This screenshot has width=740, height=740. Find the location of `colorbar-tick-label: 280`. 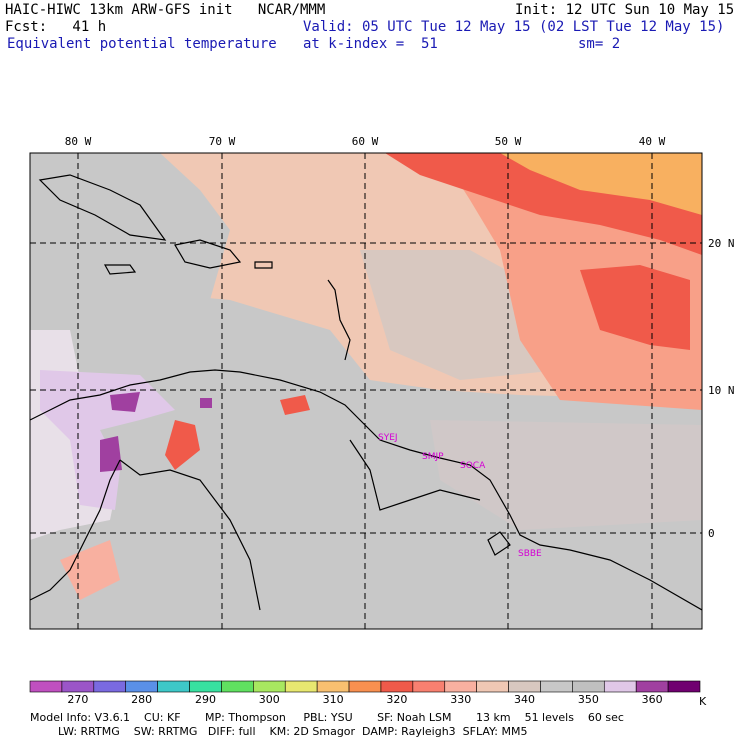

colorbar-tick-label: 280 is located at coordinates (142, 699).